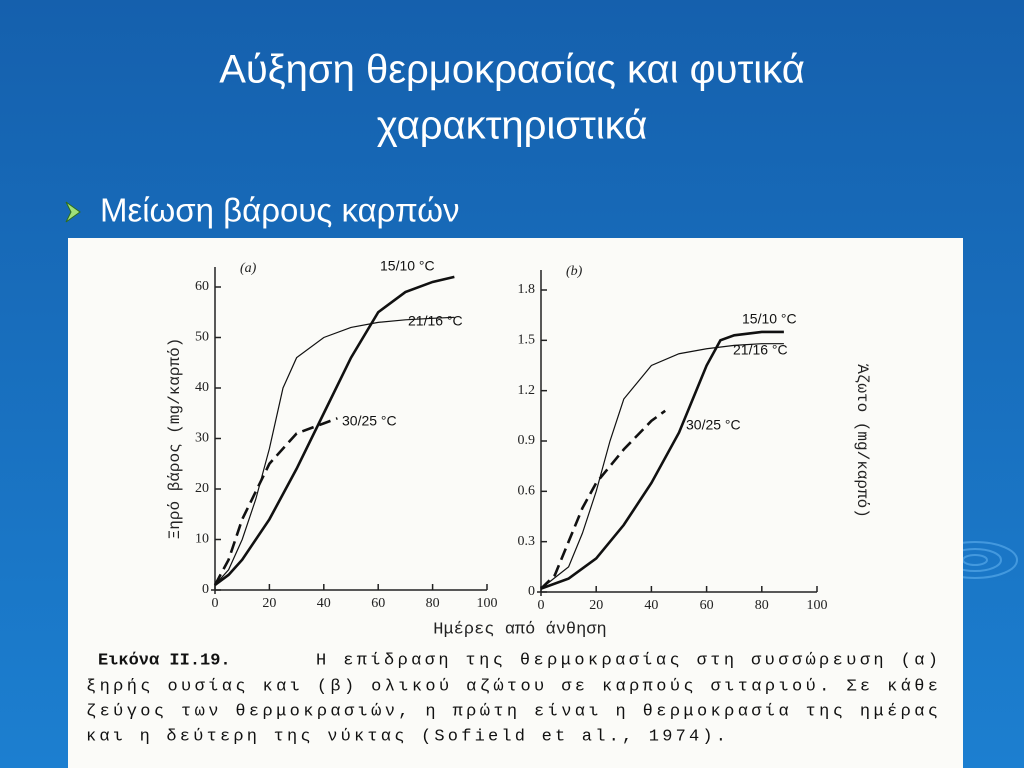 The width and height of the screenshot is (1024, 773). I want to click on title-line: χαρακτηριστικά, so click(512, 126).